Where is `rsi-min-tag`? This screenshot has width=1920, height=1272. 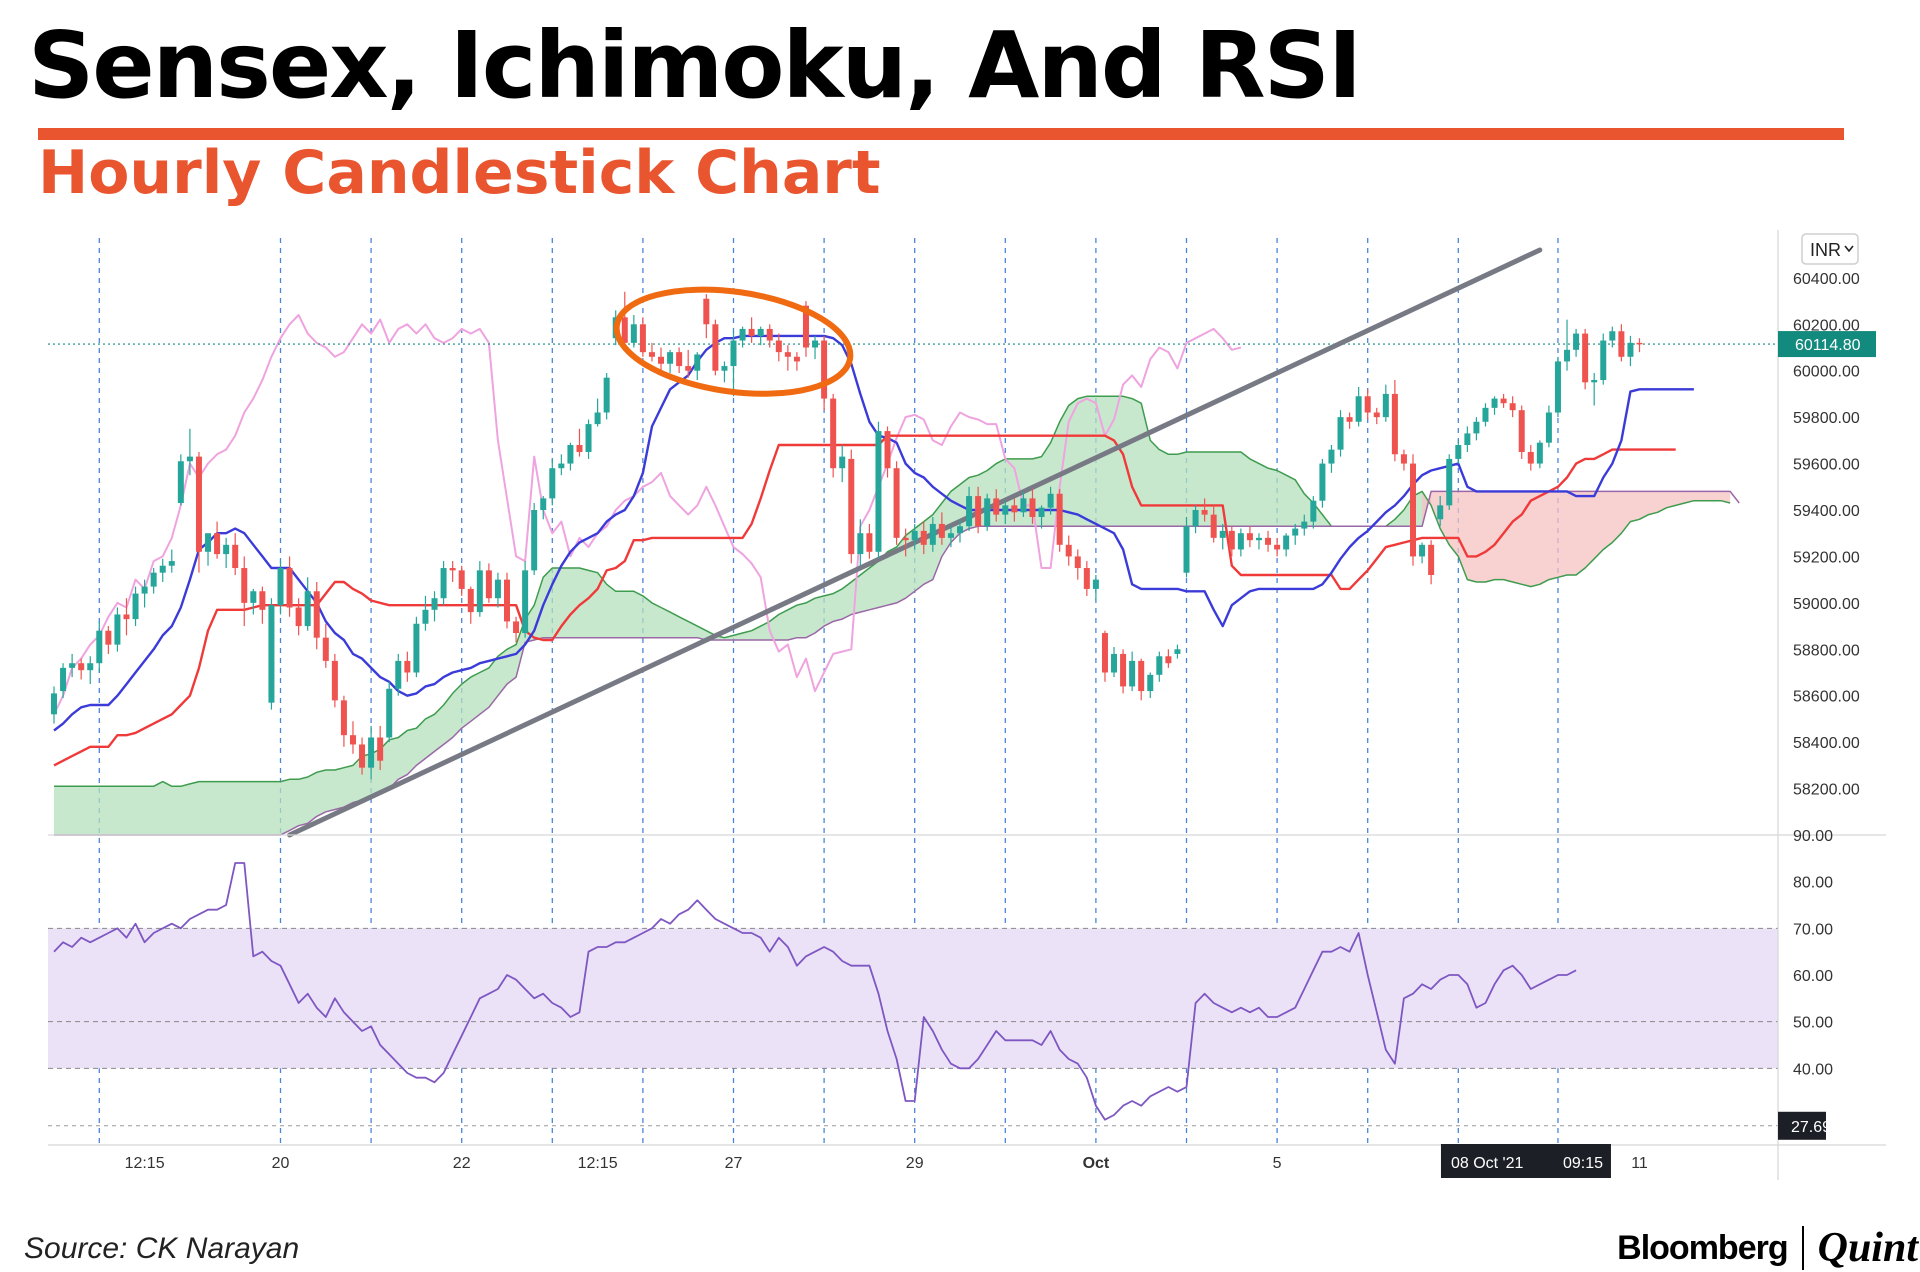 rsi-min-tag is located at coordinates (1802, 1125).